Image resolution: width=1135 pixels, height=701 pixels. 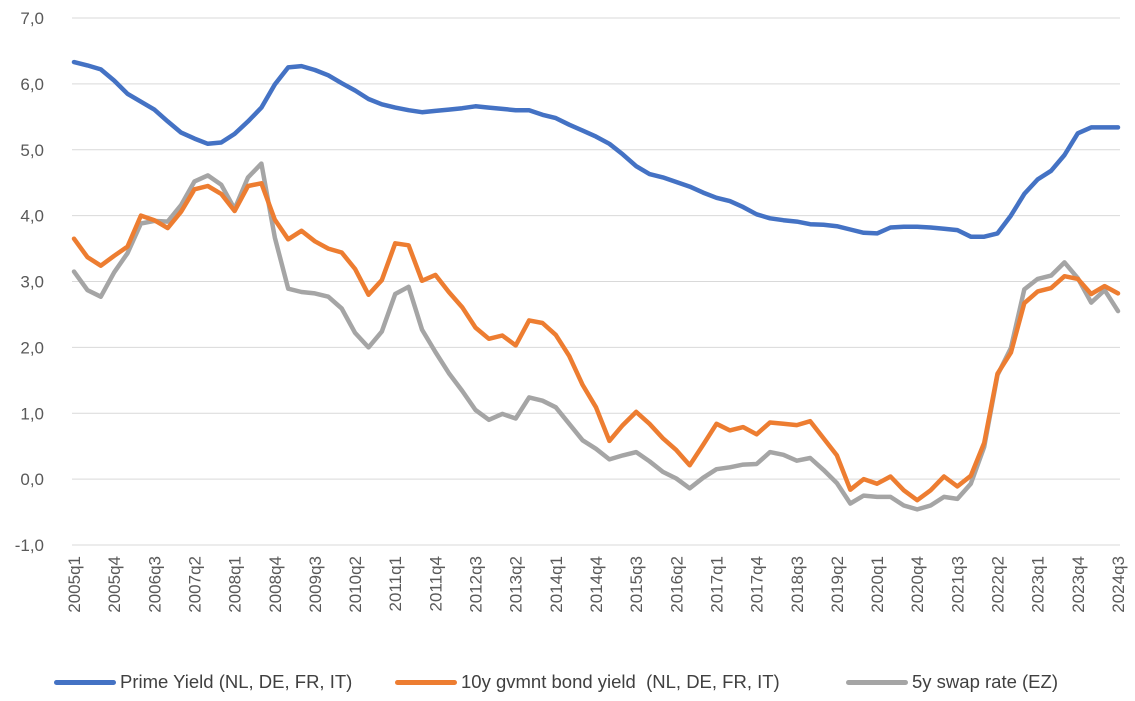 What do you see at coordinates (395, 583) in the screenshot?
I see `x-tick-label: 2011q1` at bounding box center [395, 583].